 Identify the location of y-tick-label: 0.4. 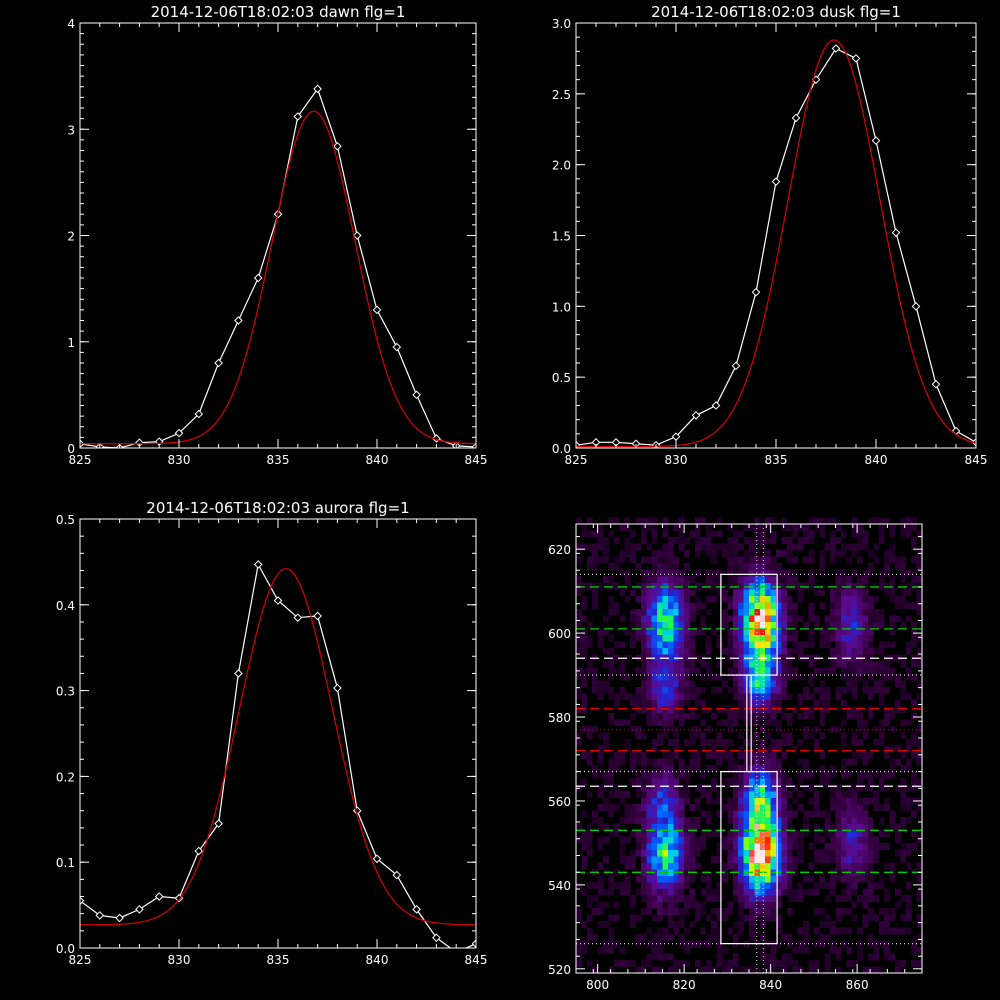
(65, 606).